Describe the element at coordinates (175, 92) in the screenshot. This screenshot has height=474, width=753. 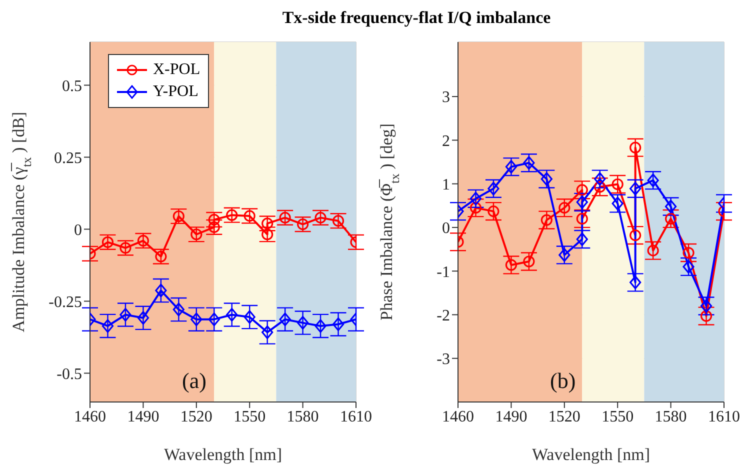
I see `legend-label: Y-POL` at that location.